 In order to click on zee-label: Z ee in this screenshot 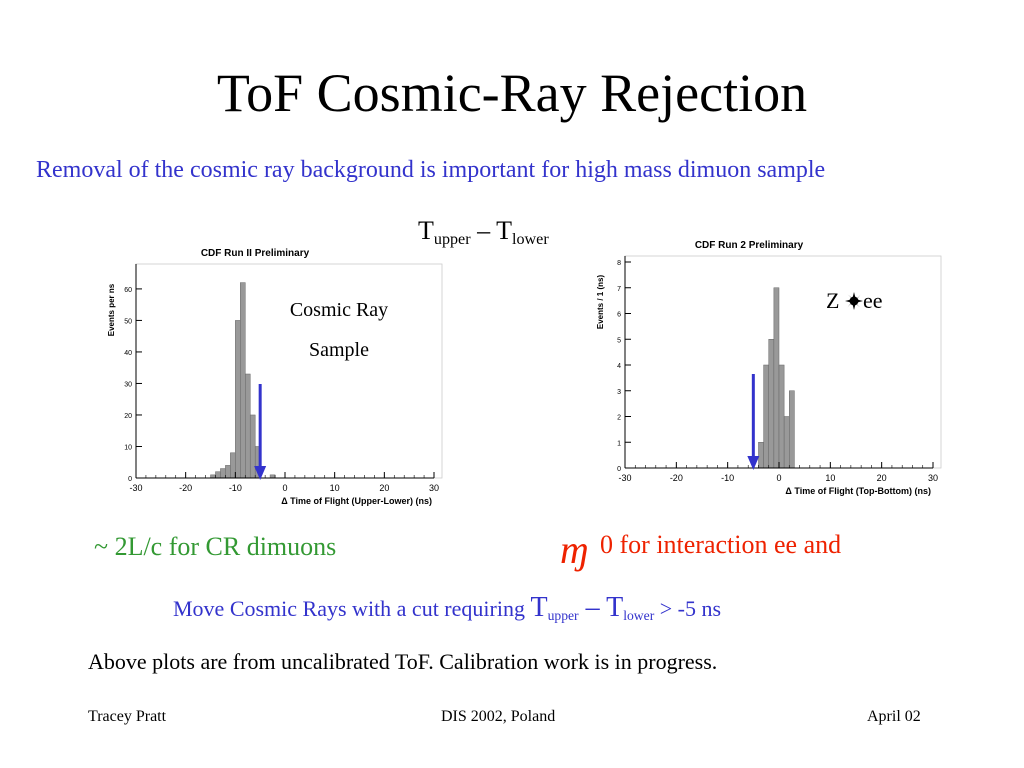, I will do `click(854, 301)`.